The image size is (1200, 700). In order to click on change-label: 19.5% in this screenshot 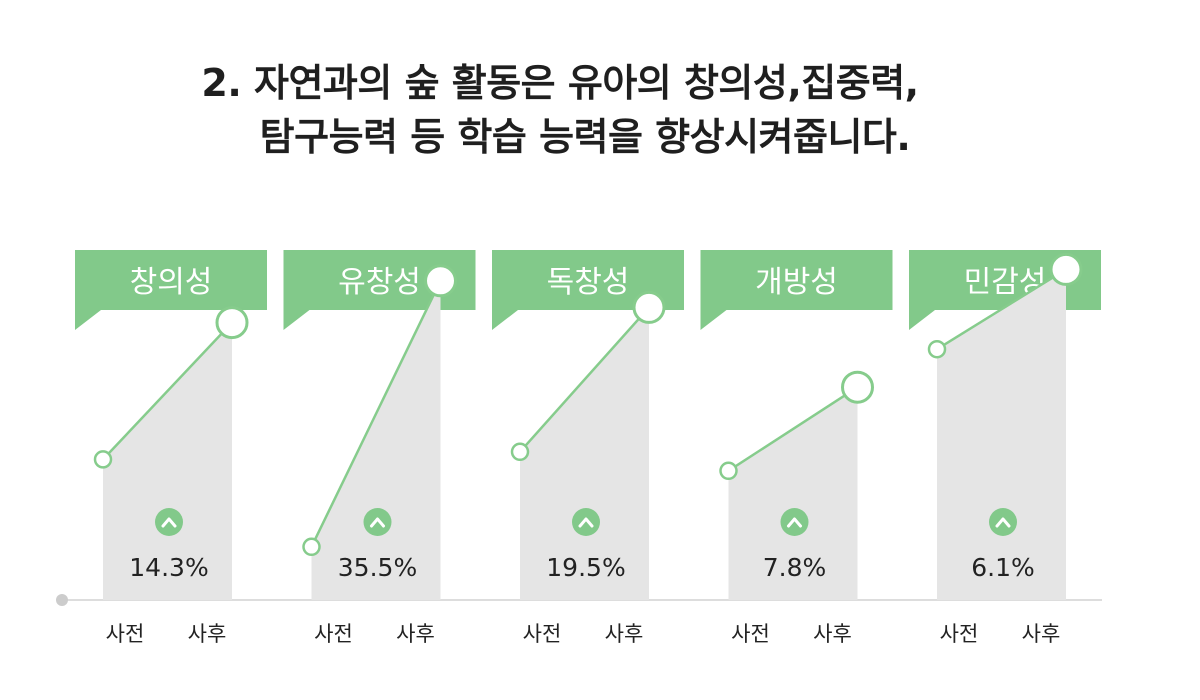, I will do `click(585, 567)`.